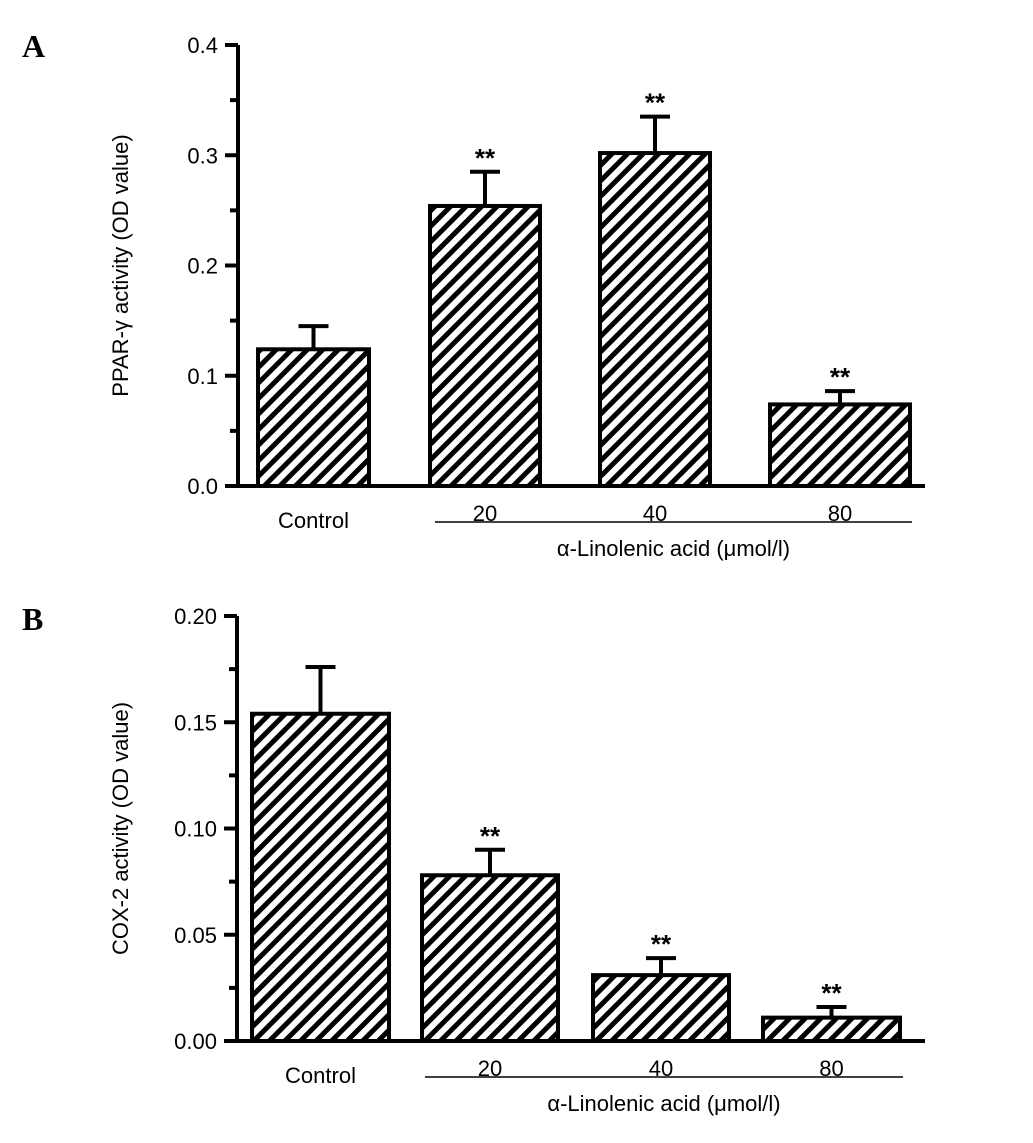 The height and width of the screenshot is (1143, 1033). I want to click on y-axis-label: PPAR-γ activity (OD value), so click(120, 265).